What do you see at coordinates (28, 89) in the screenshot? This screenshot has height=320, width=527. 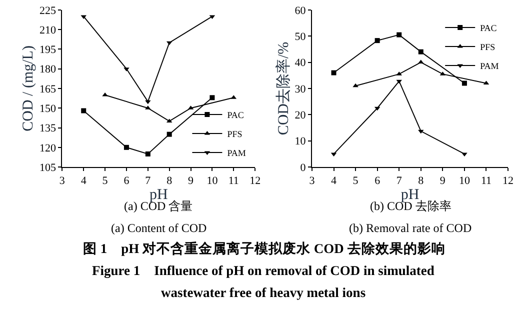 I see `y-axis-title: COD / (mg/L)` at bounding box center [28, 89].